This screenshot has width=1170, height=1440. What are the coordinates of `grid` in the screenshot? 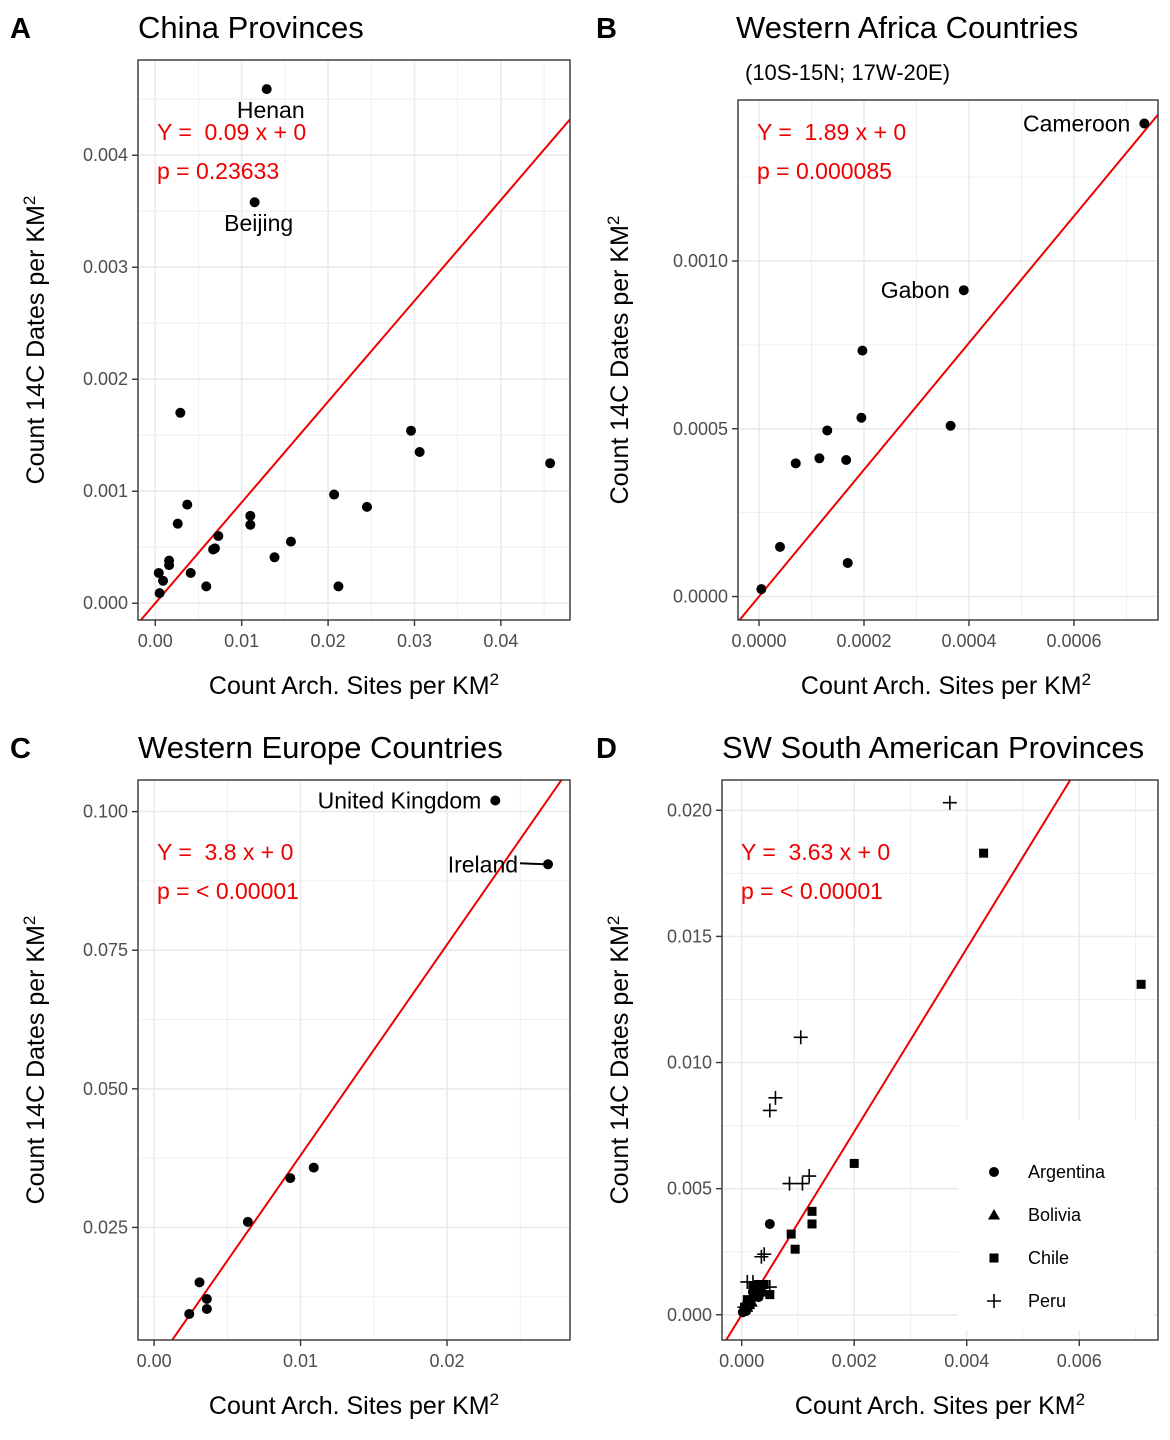 It's located at (354, 340).